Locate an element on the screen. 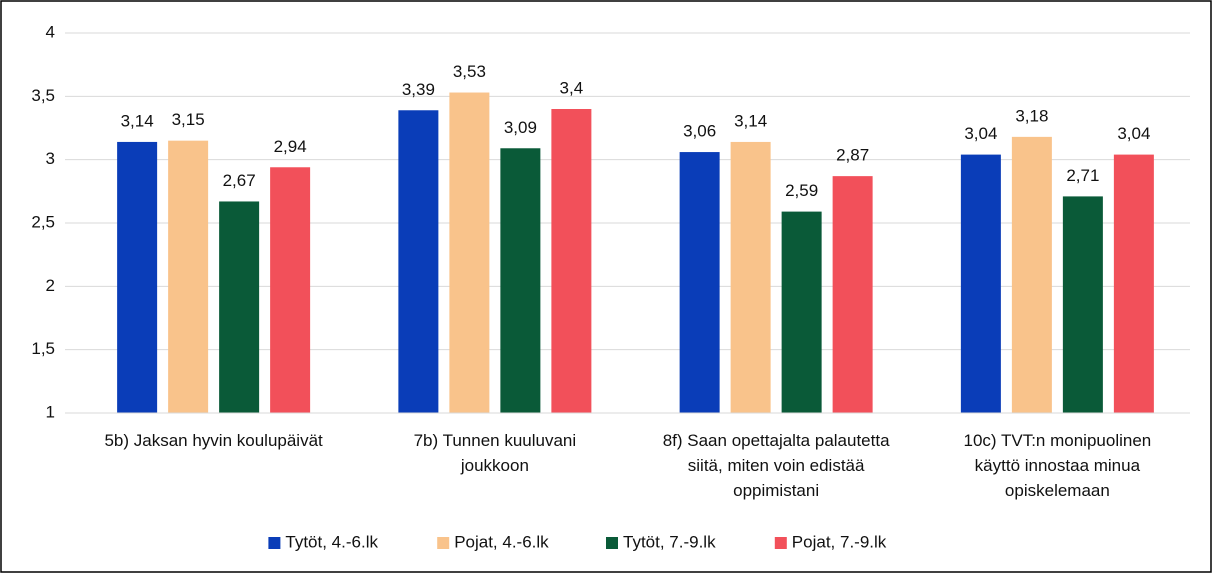  x-tick-label: 7b) Tunnen kuuluvani joukkoon is located at coordinates (495, 453).